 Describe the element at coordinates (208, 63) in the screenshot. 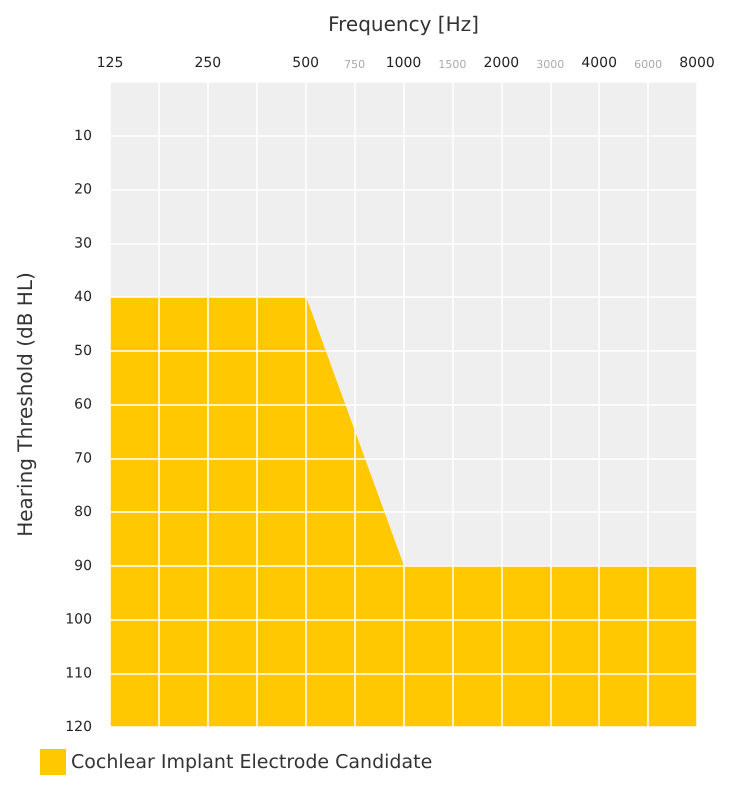

I see `x-tick-label: 250` at that location.